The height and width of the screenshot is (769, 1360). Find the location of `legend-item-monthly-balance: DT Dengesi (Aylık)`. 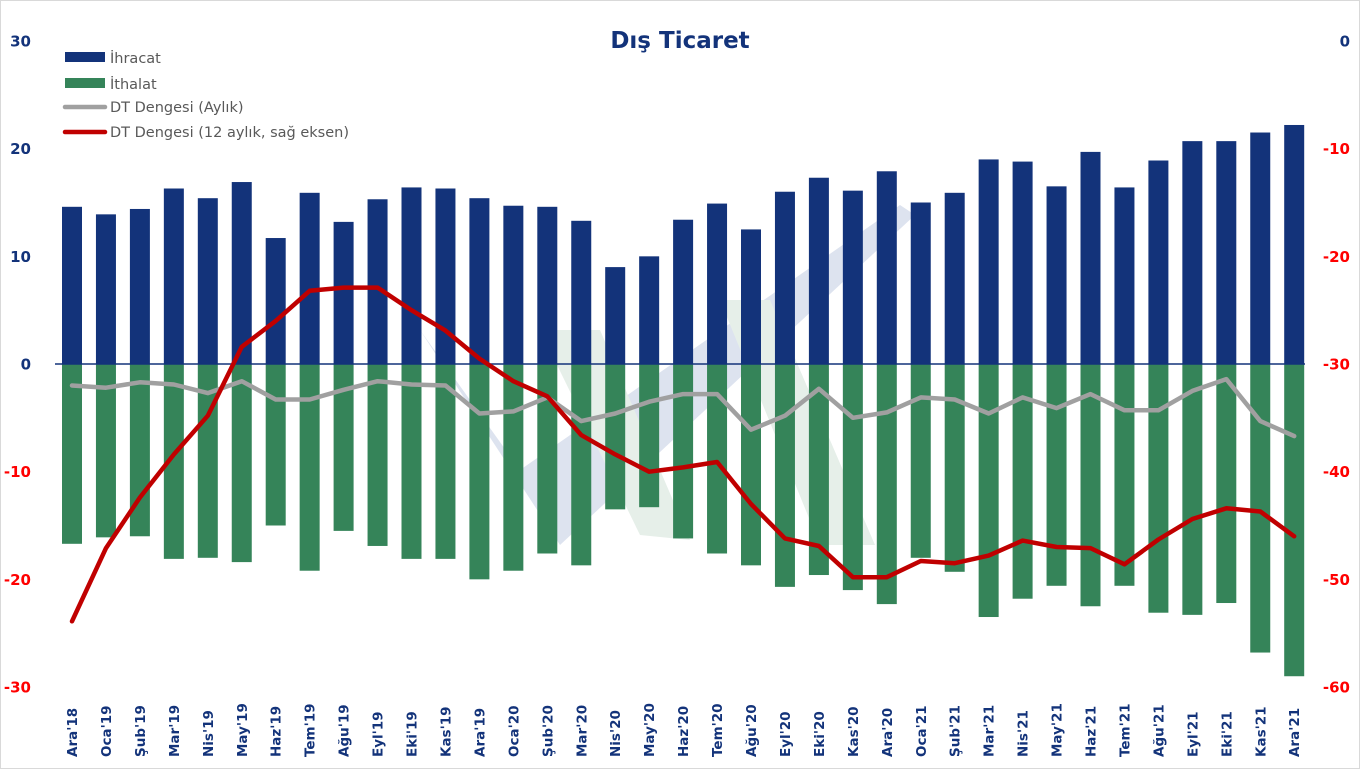

legend-item-monthly-balance: DT Dengesi (Aylık) is located at coordinates (154, 108).